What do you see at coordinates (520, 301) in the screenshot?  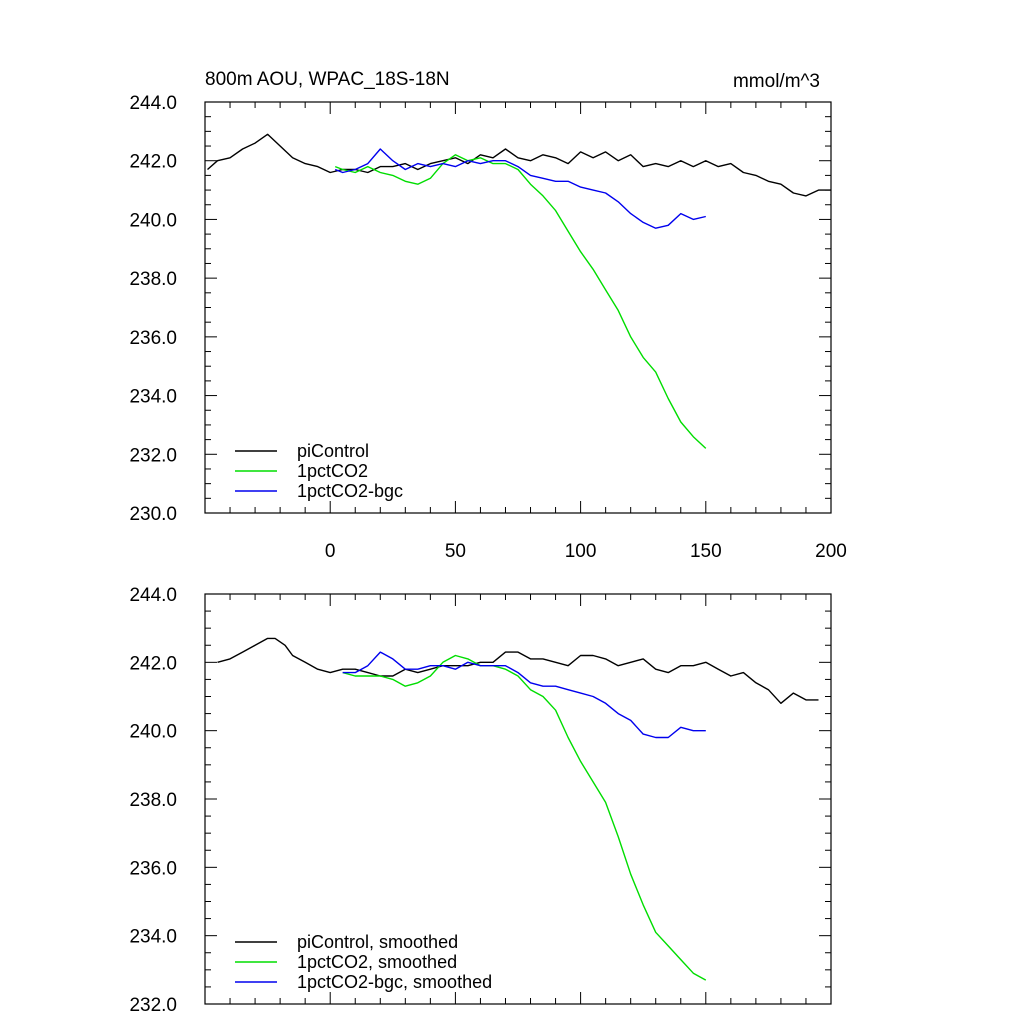 I see `series-line-1pctco2` at bounding box center [520, 301].